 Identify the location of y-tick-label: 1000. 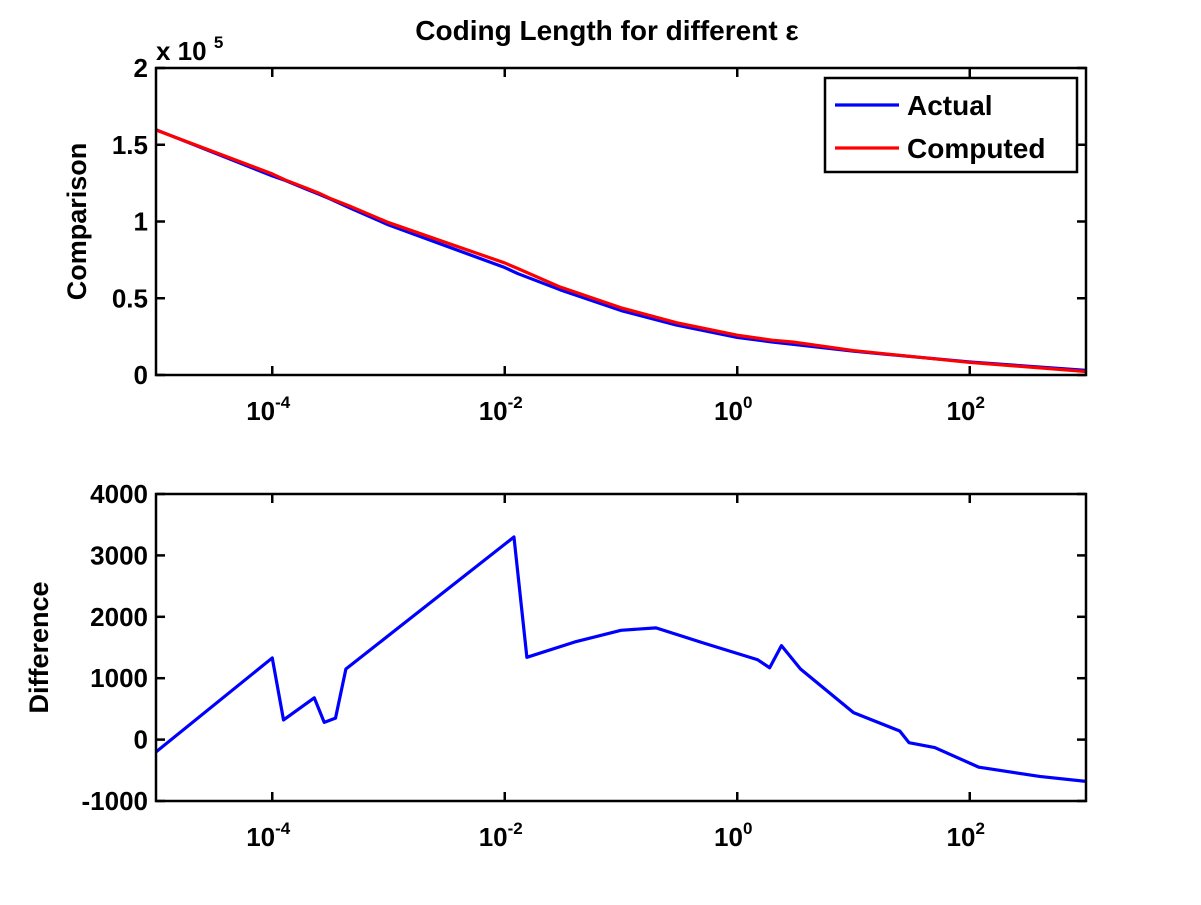
(119, 678).